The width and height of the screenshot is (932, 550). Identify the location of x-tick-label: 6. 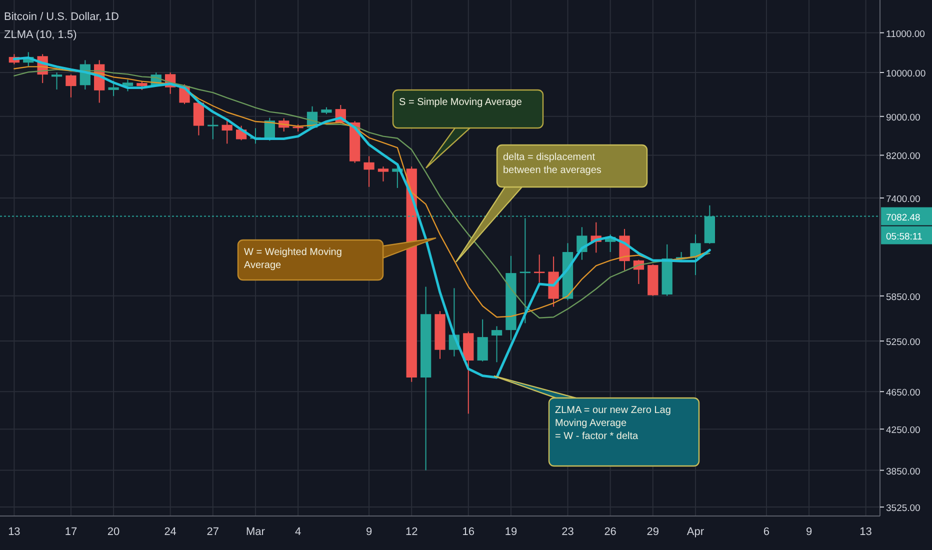
(766, 532).